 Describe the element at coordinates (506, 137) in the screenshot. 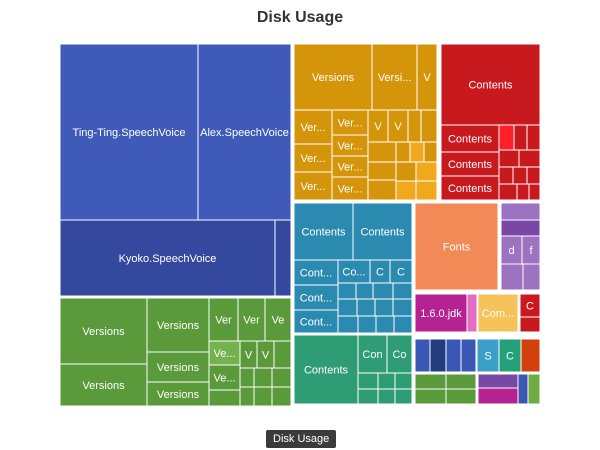

I see `tile-red-a` at that location.